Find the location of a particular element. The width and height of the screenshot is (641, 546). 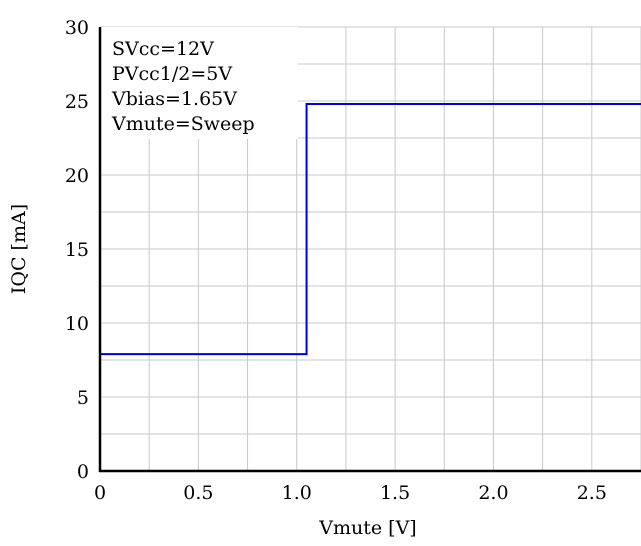

y-tick-label: 30 is located at coordinates (77, 28).